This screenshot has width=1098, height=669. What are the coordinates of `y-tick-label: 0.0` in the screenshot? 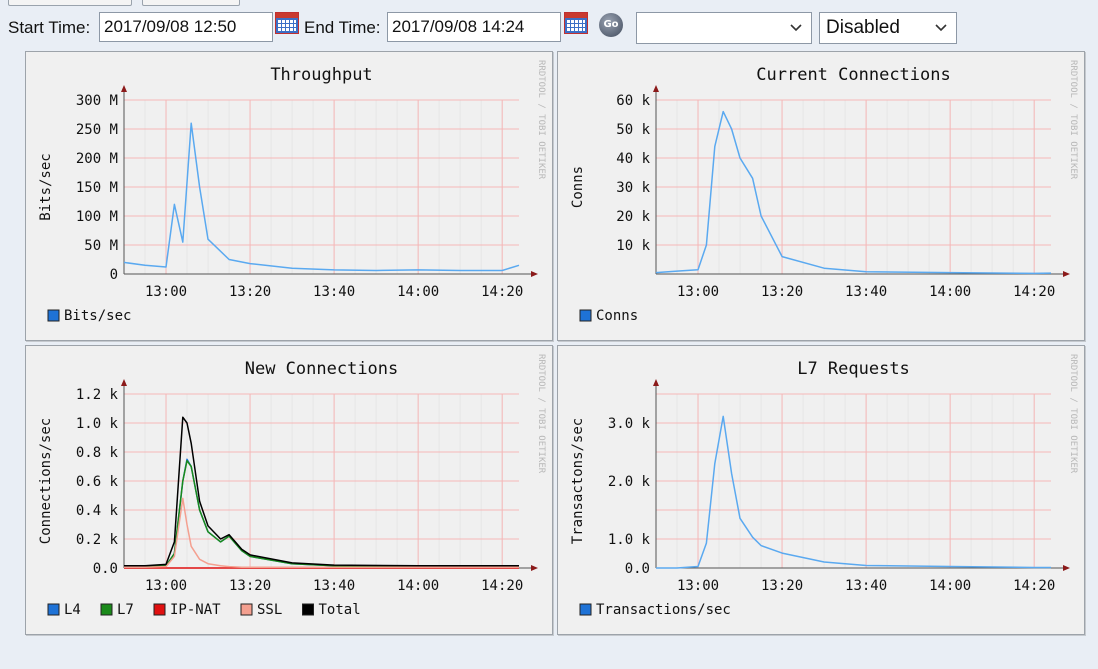 It's located at (637, 569).